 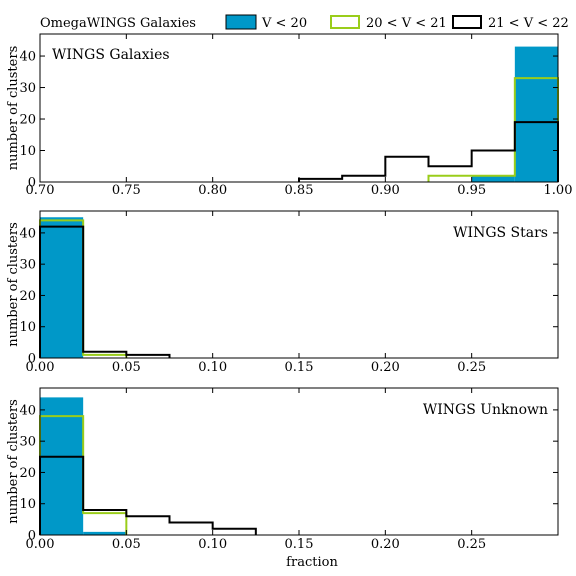 What do you see at coordinates (299, 190) in the screenshot?
I see `x-tick-label: 0.85` at bounding box center [299, 190].